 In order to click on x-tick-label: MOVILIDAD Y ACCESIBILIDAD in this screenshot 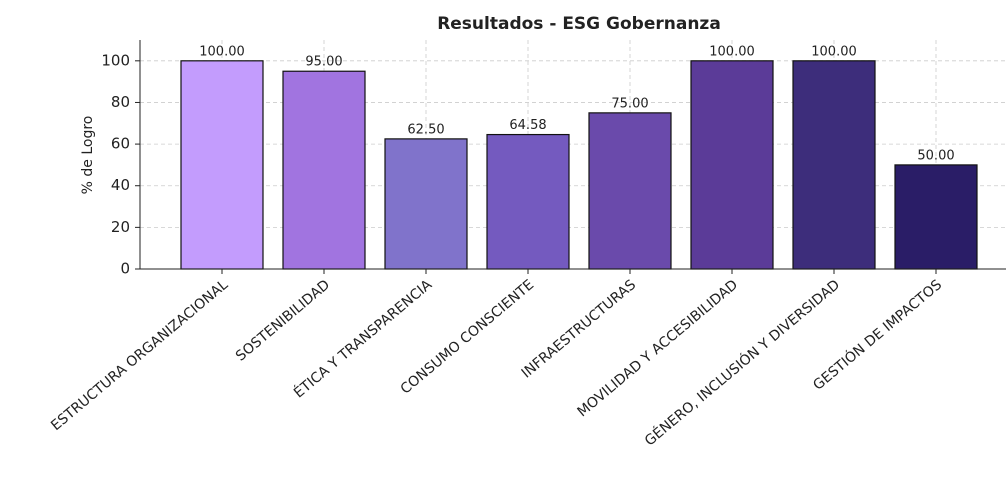, I will do `click(657, 348)`.